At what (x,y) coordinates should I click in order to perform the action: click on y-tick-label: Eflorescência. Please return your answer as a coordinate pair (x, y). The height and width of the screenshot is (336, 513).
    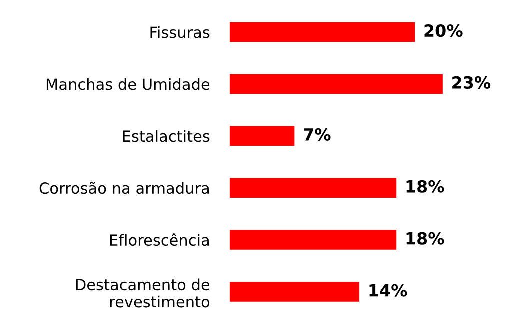
    Looking at the image, I should click on (159, 240).